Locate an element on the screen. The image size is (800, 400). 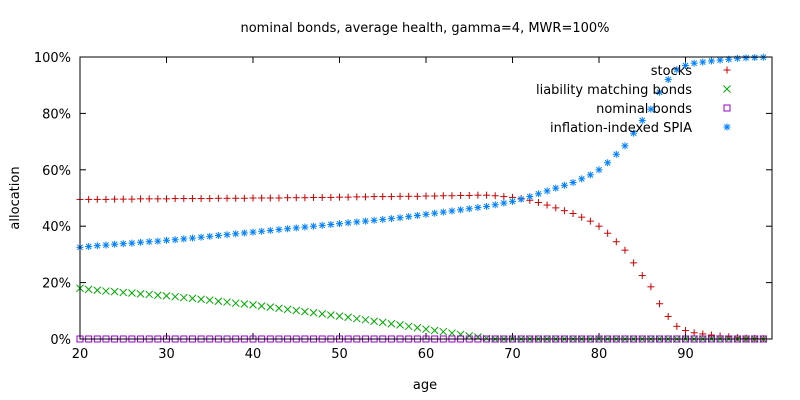
x-tick-label: 40 is located at coordinates (253, 354).